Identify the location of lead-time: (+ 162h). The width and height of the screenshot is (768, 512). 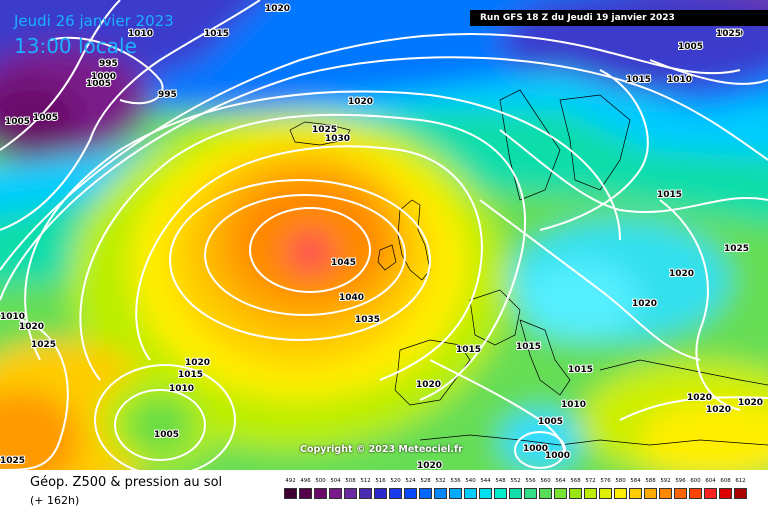
(55, 500).